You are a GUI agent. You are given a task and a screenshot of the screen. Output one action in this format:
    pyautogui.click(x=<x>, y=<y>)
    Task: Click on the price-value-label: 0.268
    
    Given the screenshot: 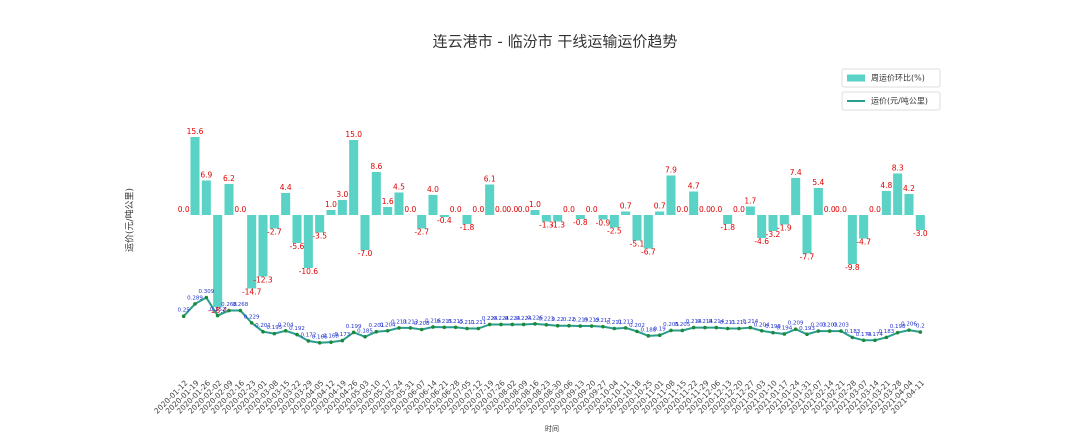 What is the action you would take?
    pyautogui.click(x=240, y=305)
    